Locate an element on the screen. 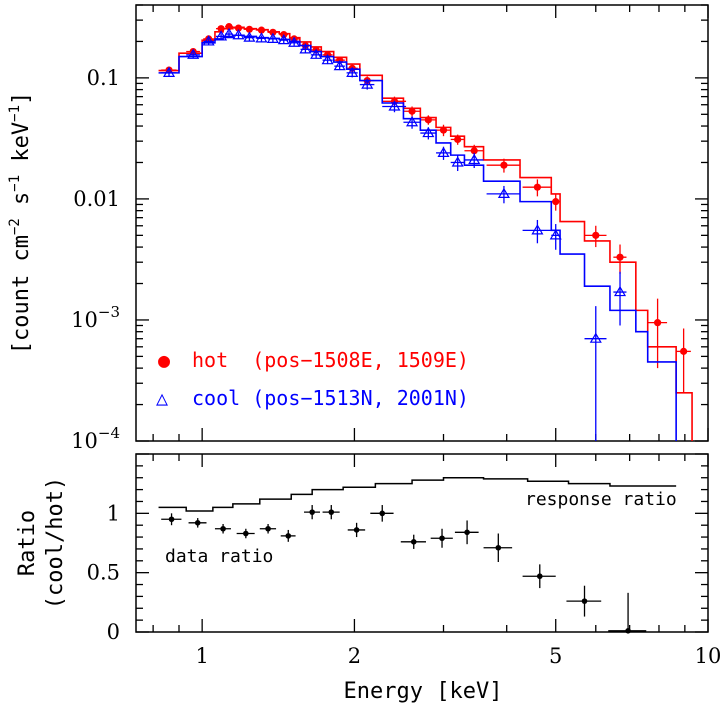 The width and height of the screenshot is (725, 706). x-tick-label: 2 is located at coordinates (354, 656).